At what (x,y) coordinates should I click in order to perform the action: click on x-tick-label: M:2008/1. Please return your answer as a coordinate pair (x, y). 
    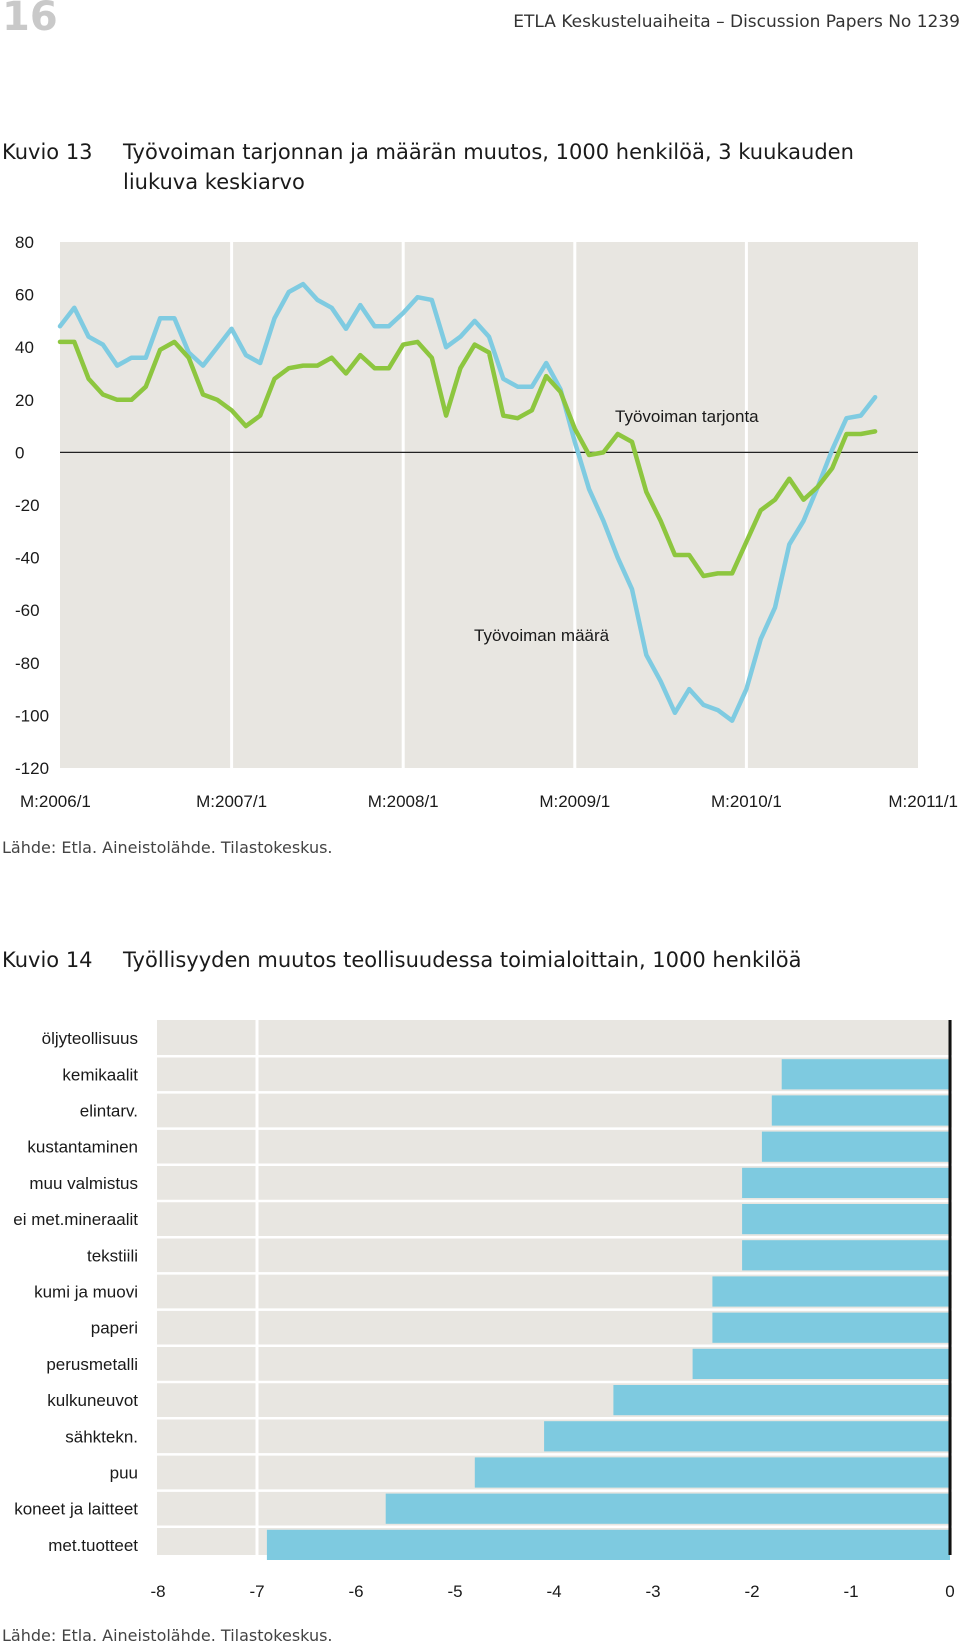
    Looking at the image, I should click on (403, 801).